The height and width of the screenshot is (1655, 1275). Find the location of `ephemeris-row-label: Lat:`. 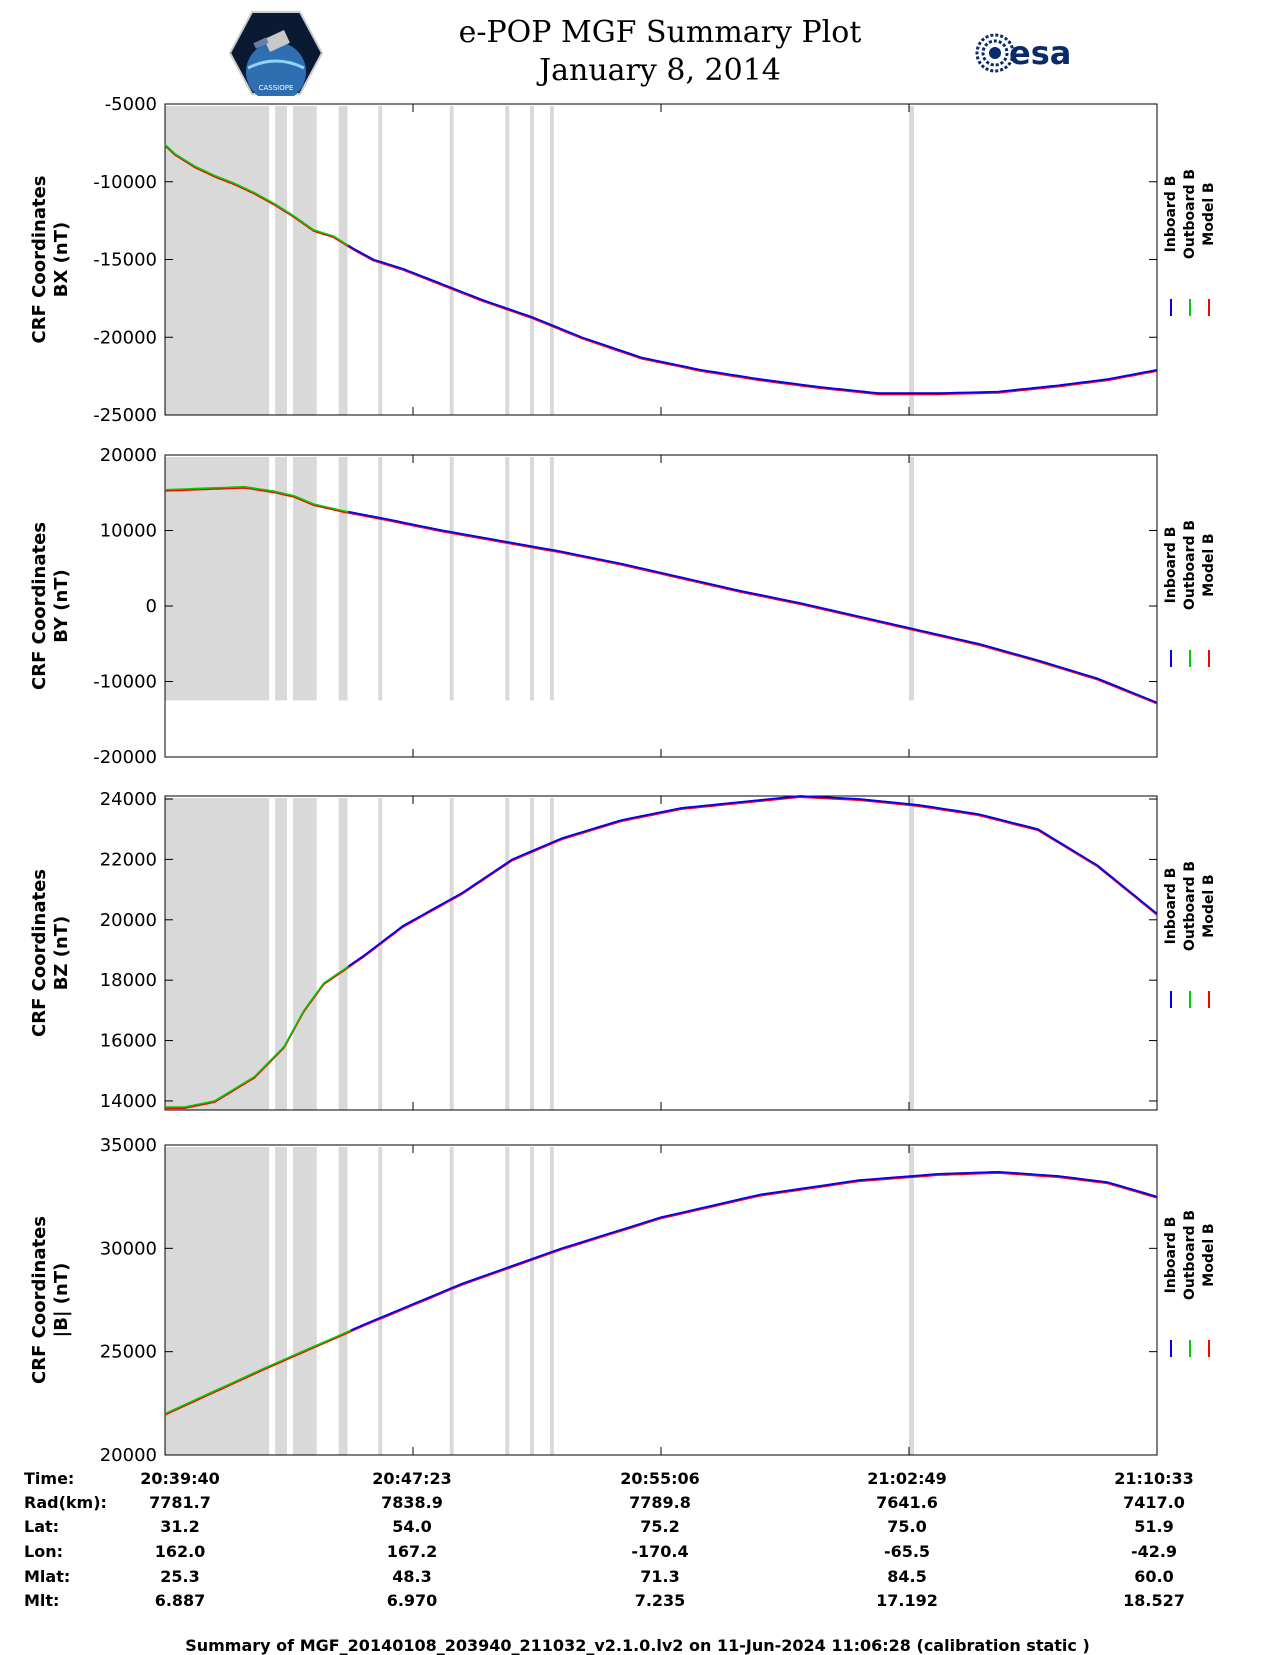

ephemeris-row-label: Lat: is located at coordinates (41, 1526).